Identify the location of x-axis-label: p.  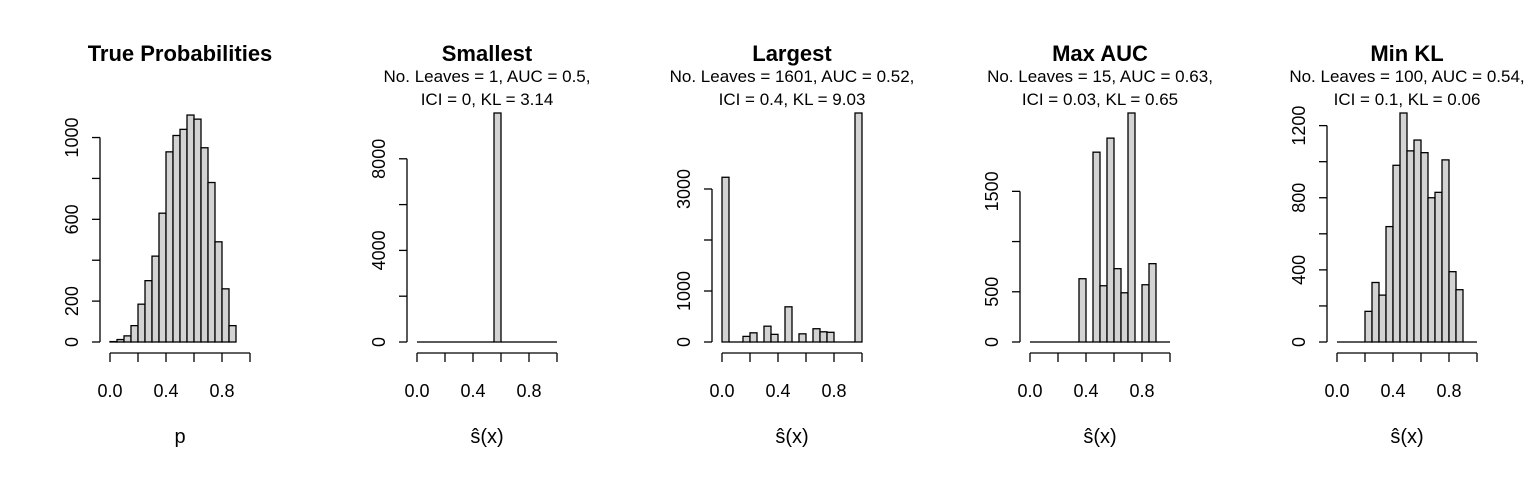
(179, 437).